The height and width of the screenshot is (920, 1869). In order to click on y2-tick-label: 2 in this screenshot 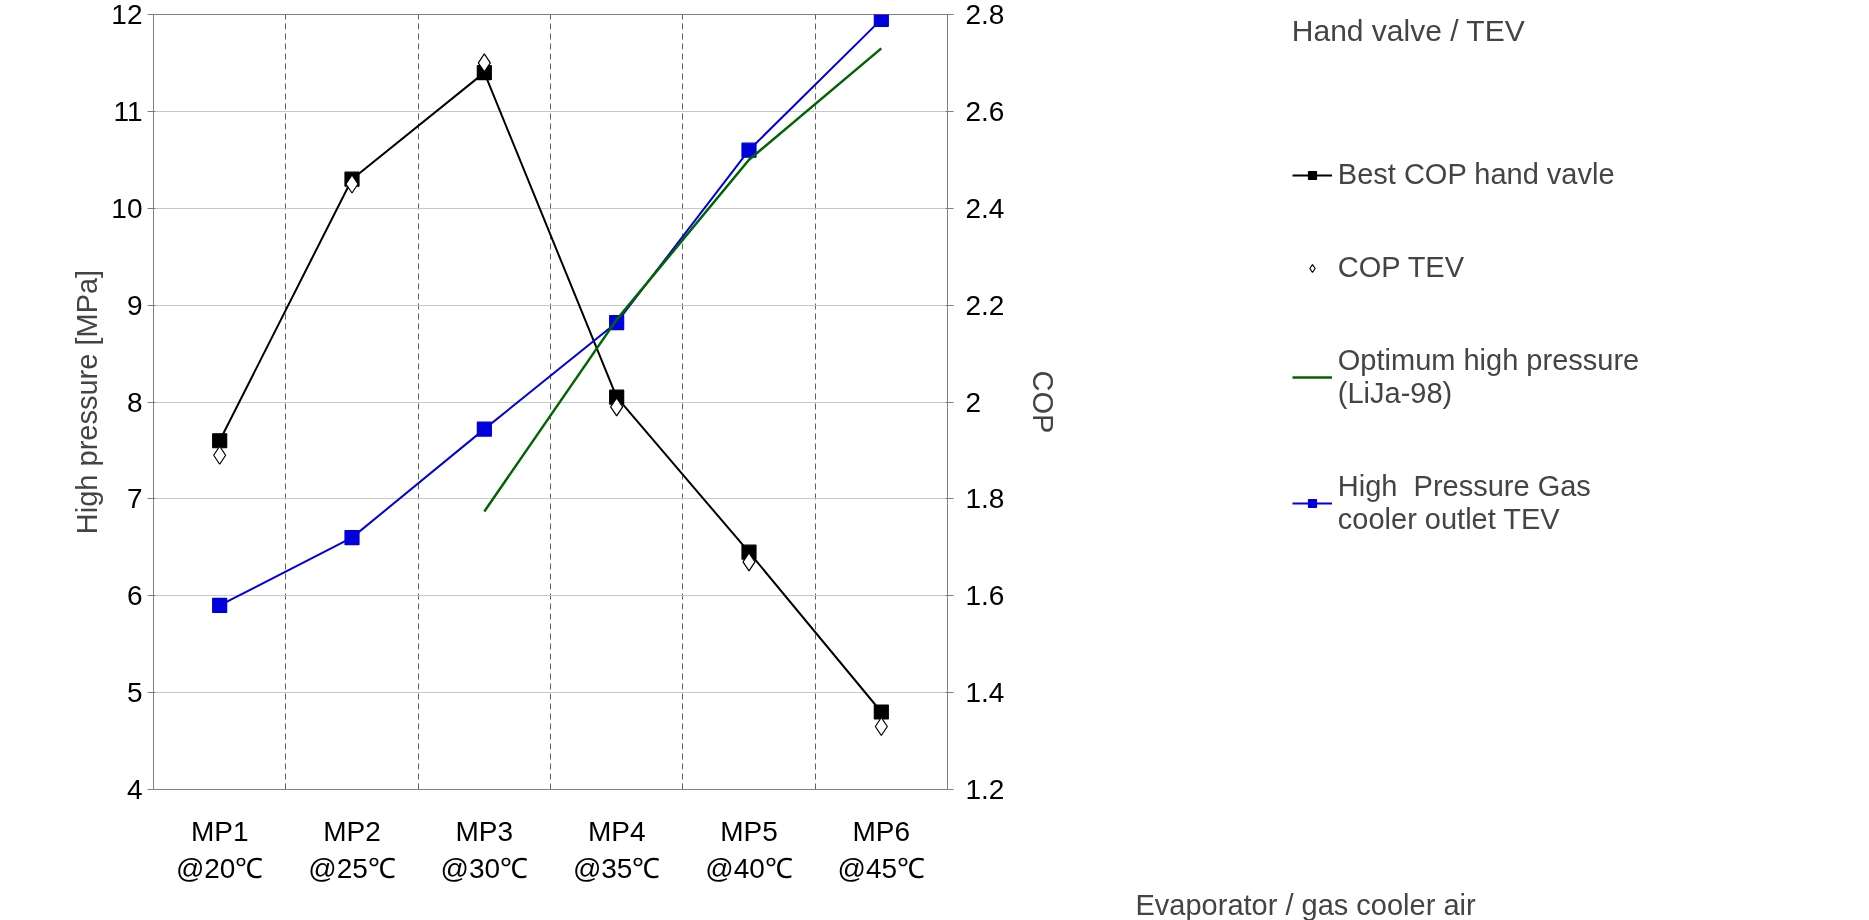, I will do `click(973, 402)`.